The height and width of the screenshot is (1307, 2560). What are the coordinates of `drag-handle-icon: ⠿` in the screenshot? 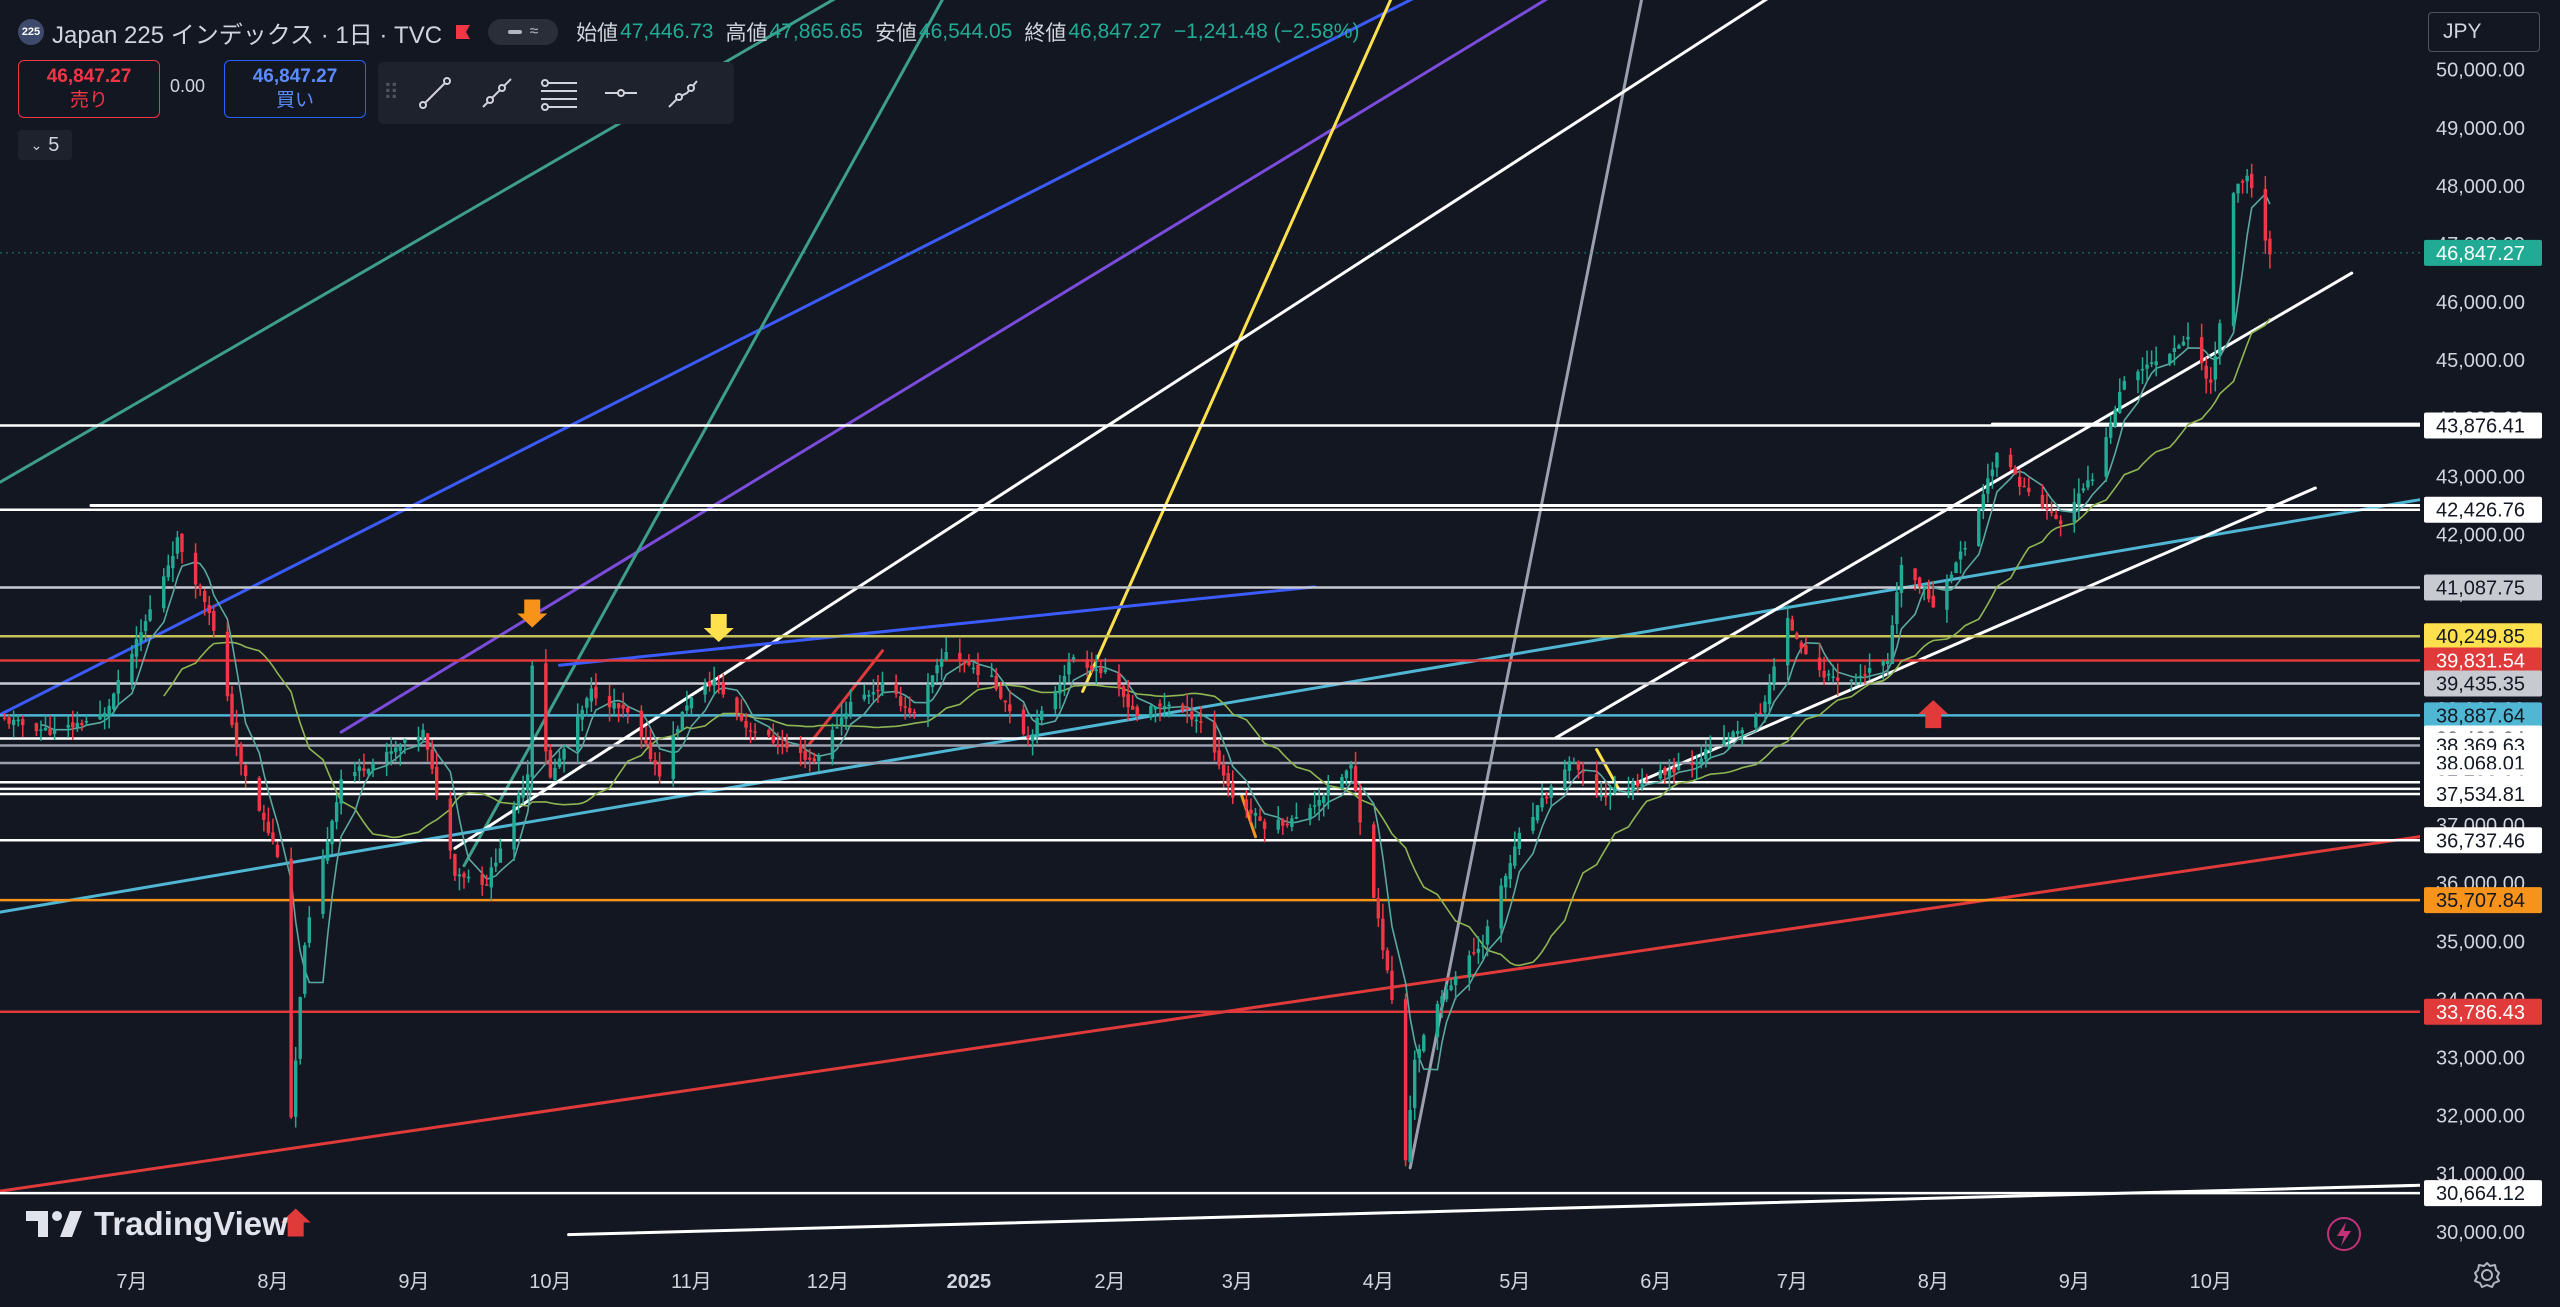 It's located at (391, 92).